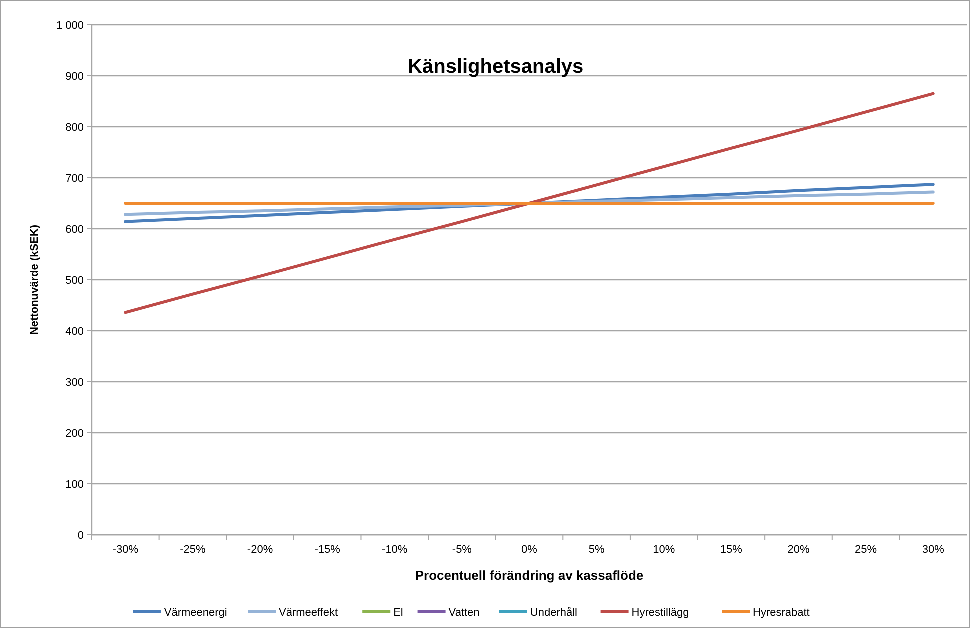 The image size is (978, 636). What do you see at coordinates (799, 550) in the screenshot?
I see `x-tick-label: 20%` at bounding box center [799, 550].